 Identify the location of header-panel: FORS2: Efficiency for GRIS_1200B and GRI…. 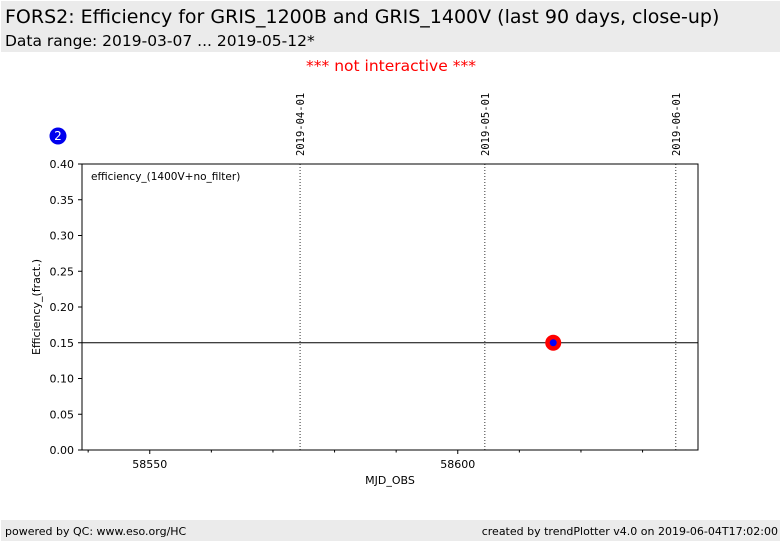
(390, 26).